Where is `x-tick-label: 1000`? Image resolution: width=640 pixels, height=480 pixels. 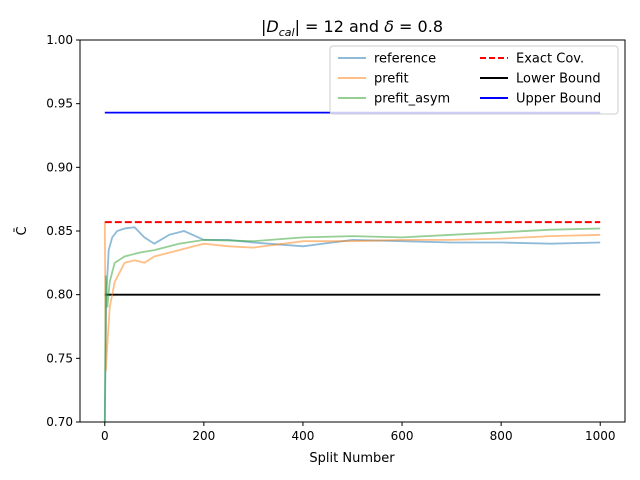
x-tick-label: 1000 is located at coordinates (600, 436).